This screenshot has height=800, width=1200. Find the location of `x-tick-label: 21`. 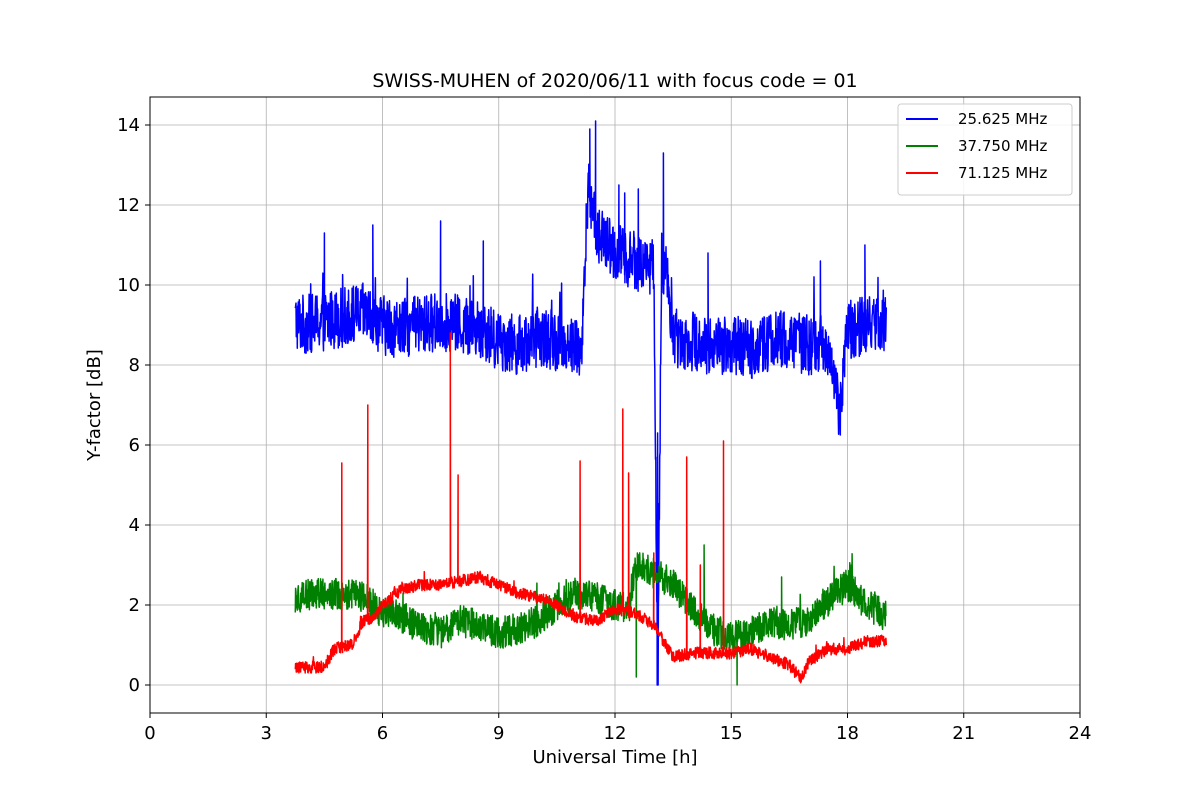

x-tick-label: 21 is located at coordinates (963, 733).